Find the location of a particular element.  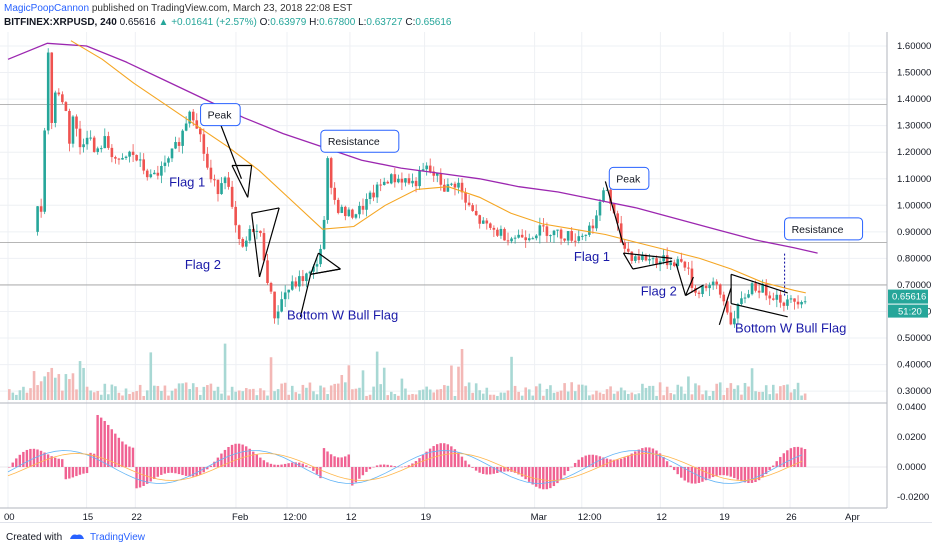

author-link: MagicPoopCannon is located at coordinates (47, 8).